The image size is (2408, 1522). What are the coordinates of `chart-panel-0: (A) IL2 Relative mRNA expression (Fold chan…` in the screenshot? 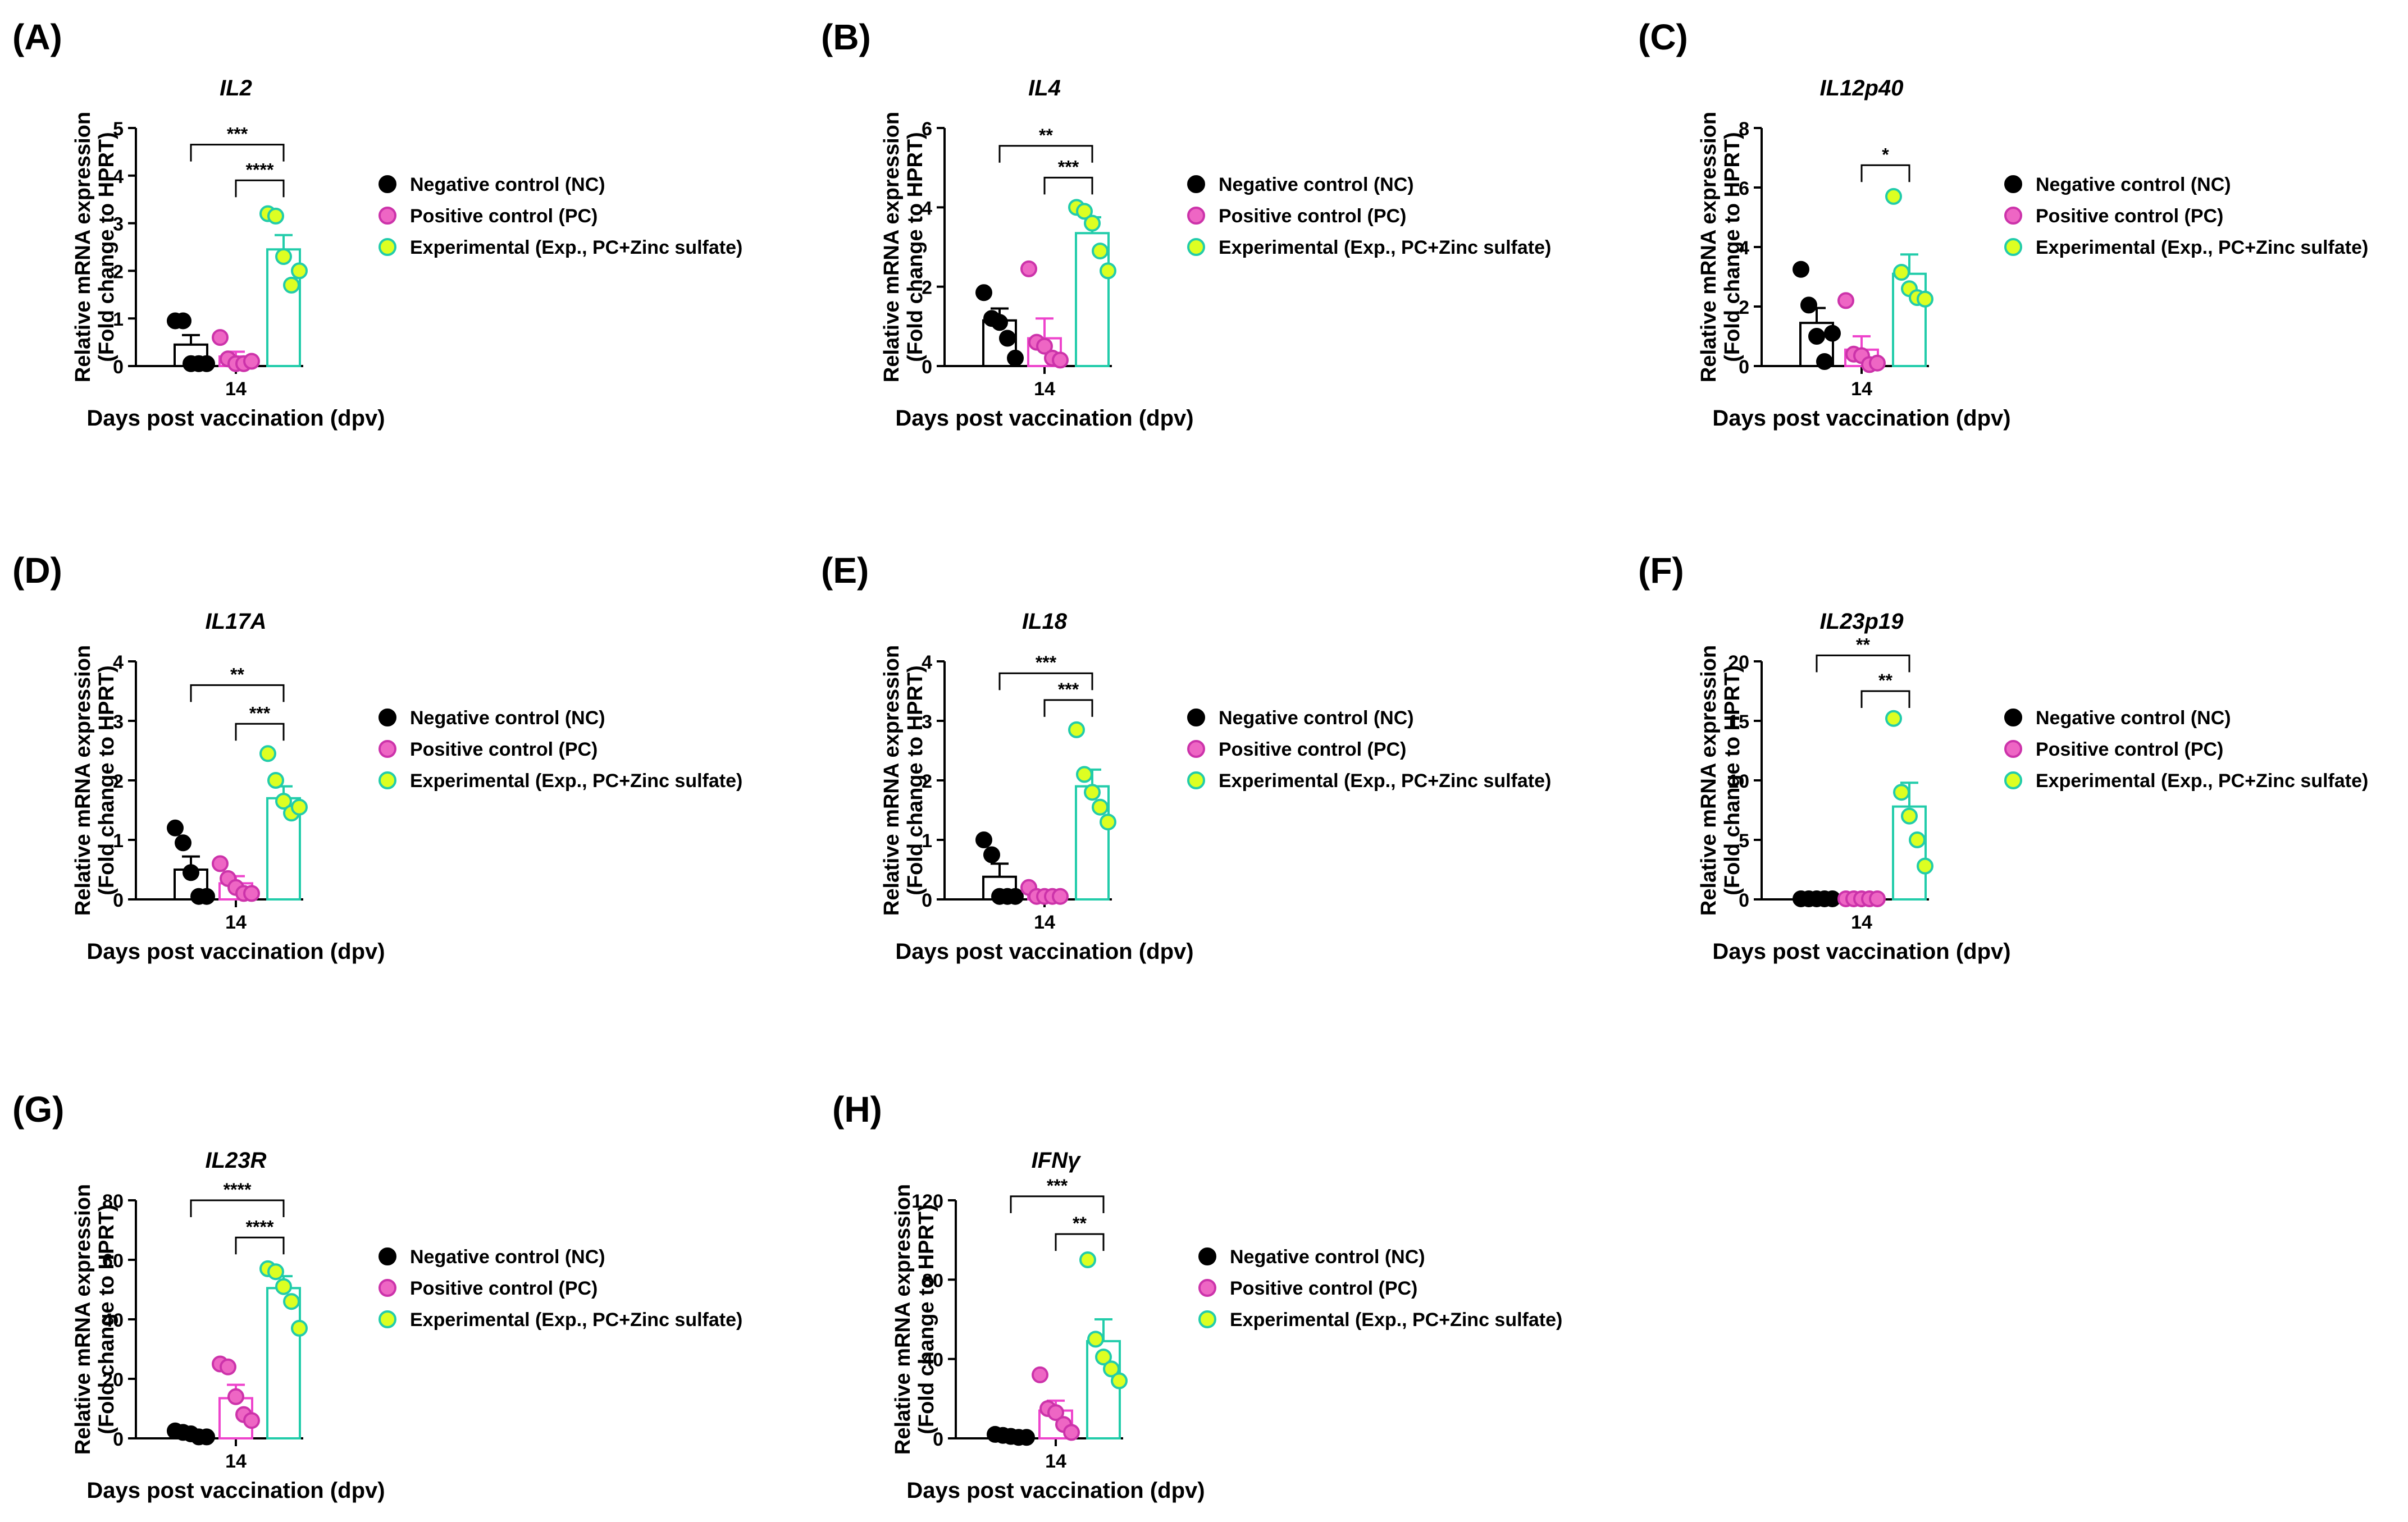 It's located at (377, 224).